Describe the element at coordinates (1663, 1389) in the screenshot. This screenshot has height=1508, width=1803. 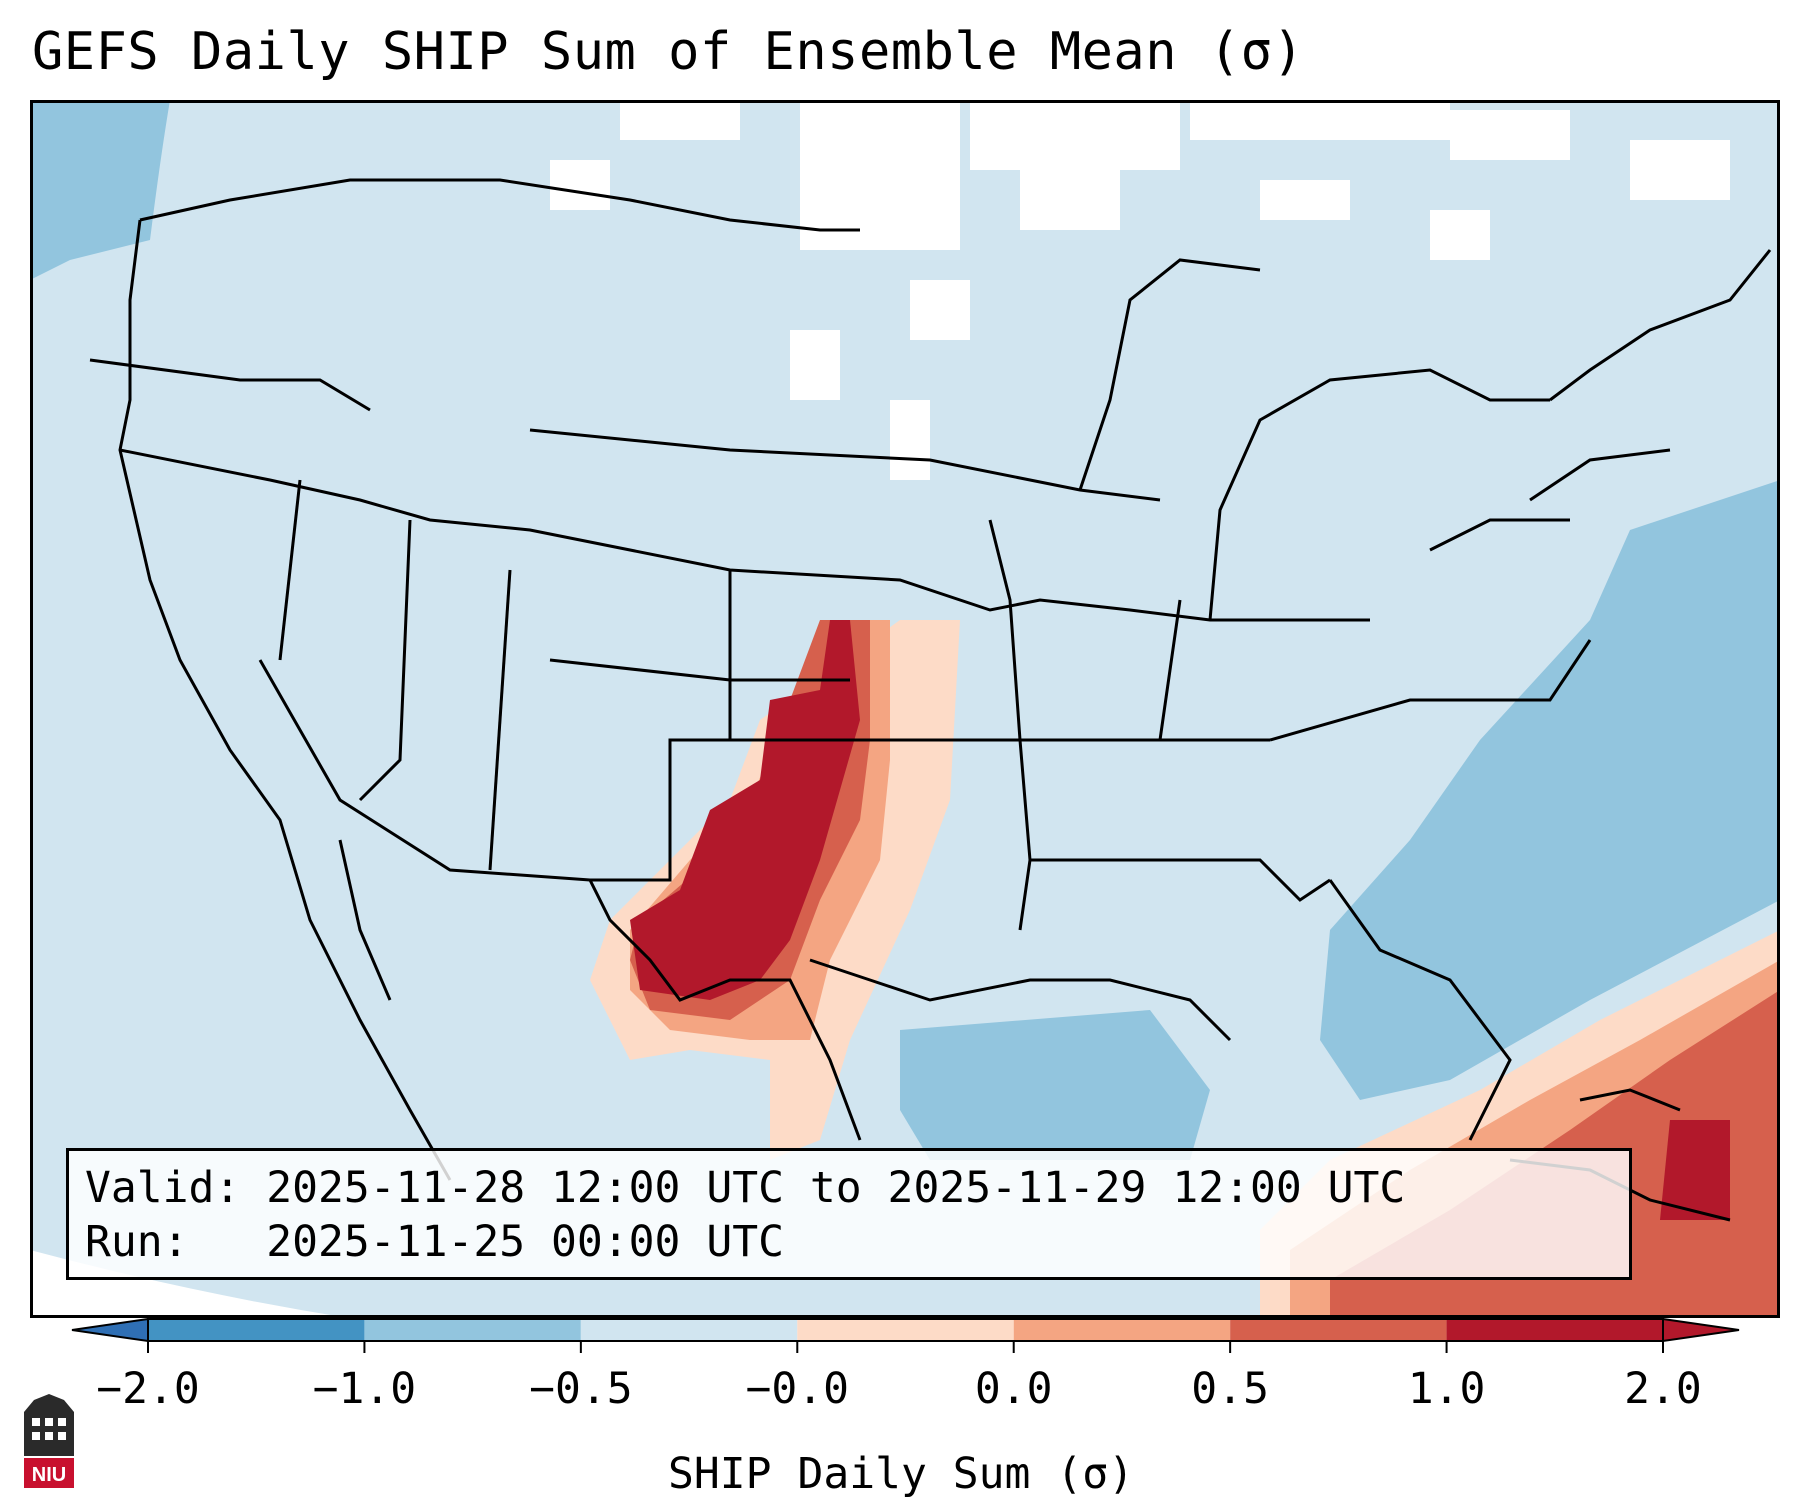
I see `colorbar-tick-label: 2.0` at that location.